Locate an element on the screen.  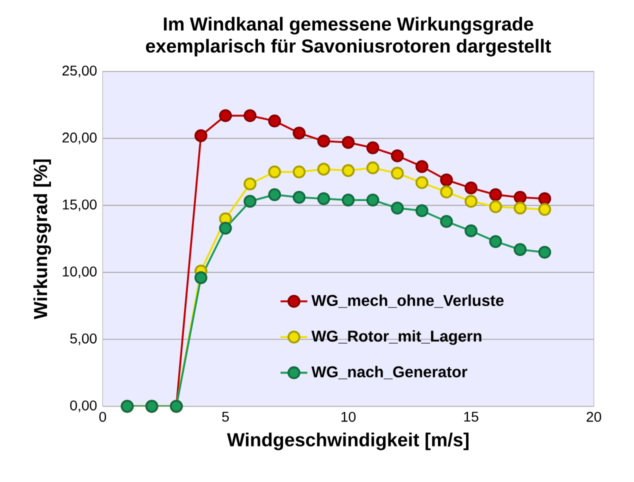
x-axis-title: Windgeschwindigkeit [m/s] is located at coordinates (347, 441).